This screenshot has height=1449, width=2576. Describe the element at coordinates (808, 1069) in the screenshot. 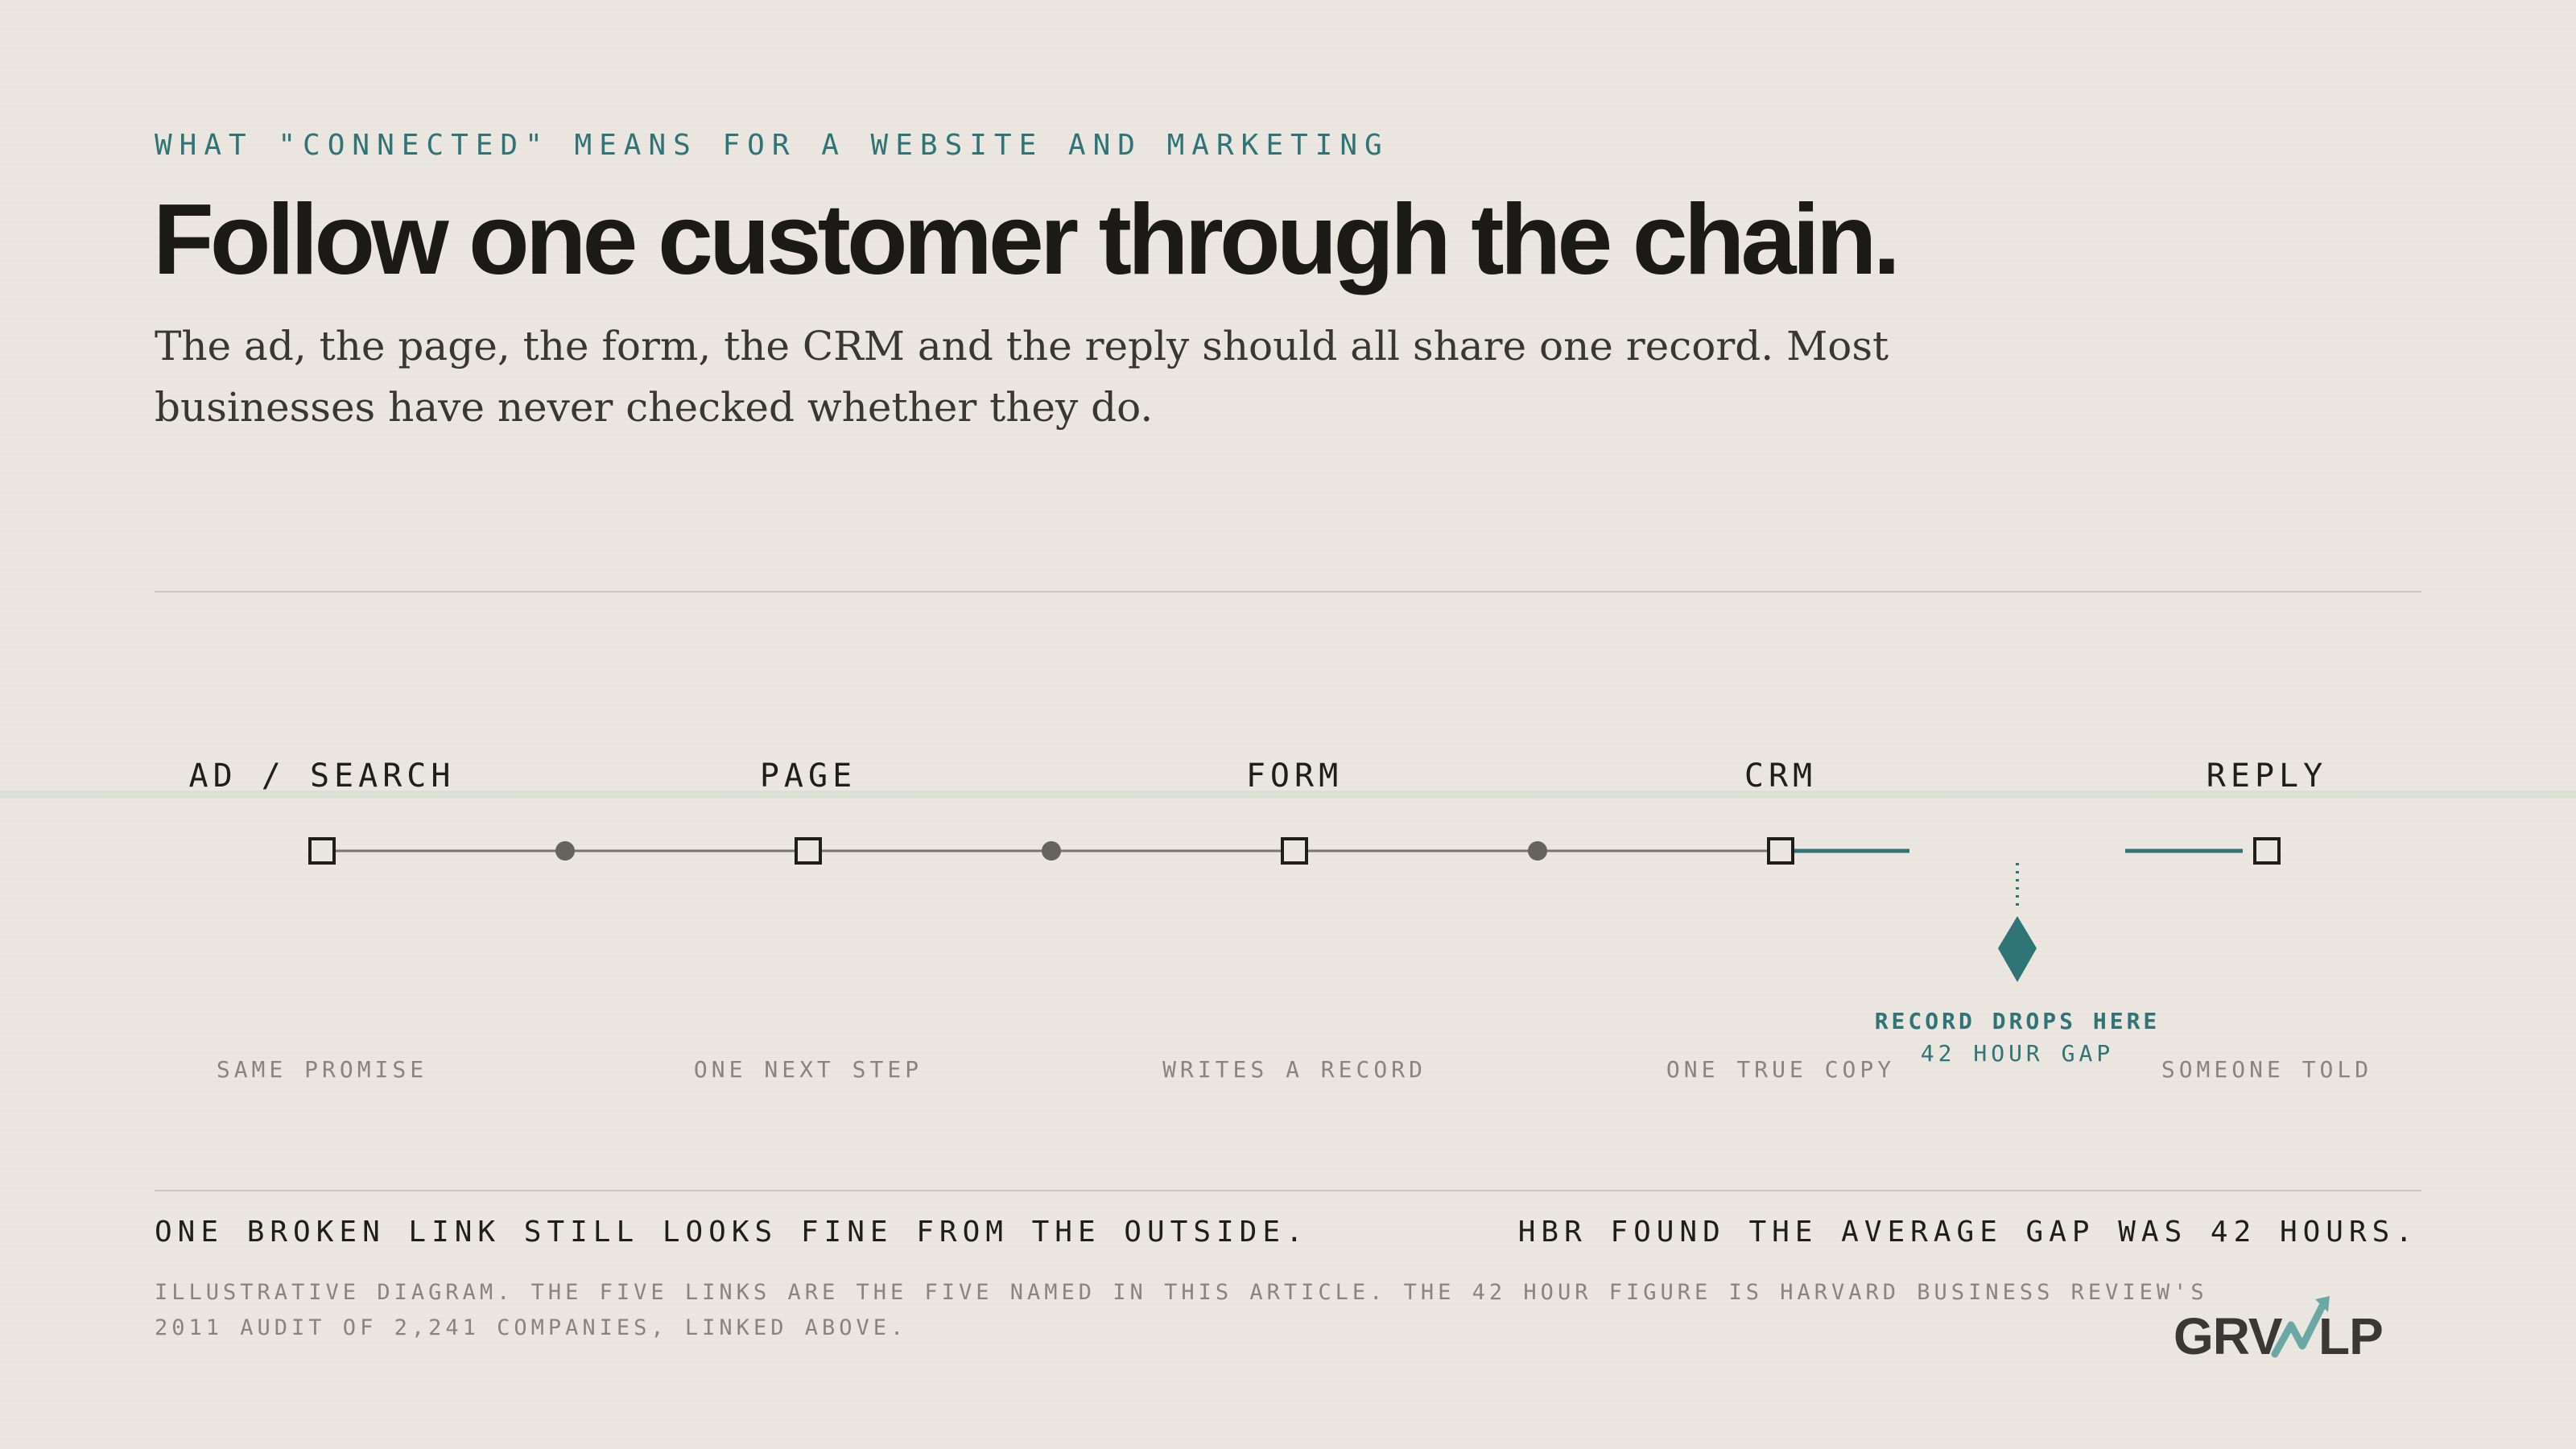

I see `stage-caption: ONE NEXT STEP` at that location.